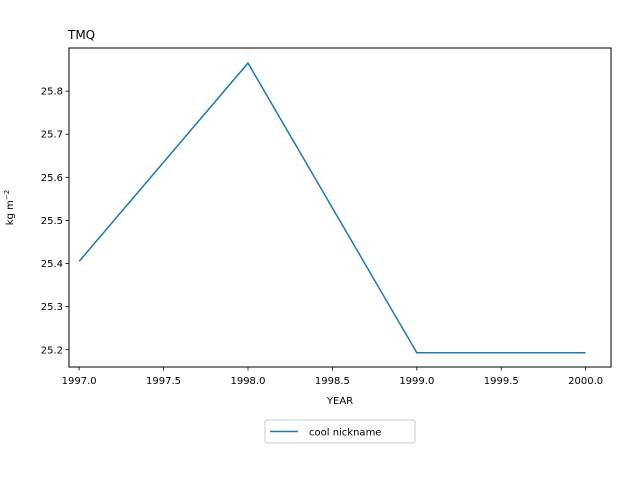 The width and height of the screenshot is (640, 480). I want to click on x-tick-label: 1999.5, so click(501, 381).